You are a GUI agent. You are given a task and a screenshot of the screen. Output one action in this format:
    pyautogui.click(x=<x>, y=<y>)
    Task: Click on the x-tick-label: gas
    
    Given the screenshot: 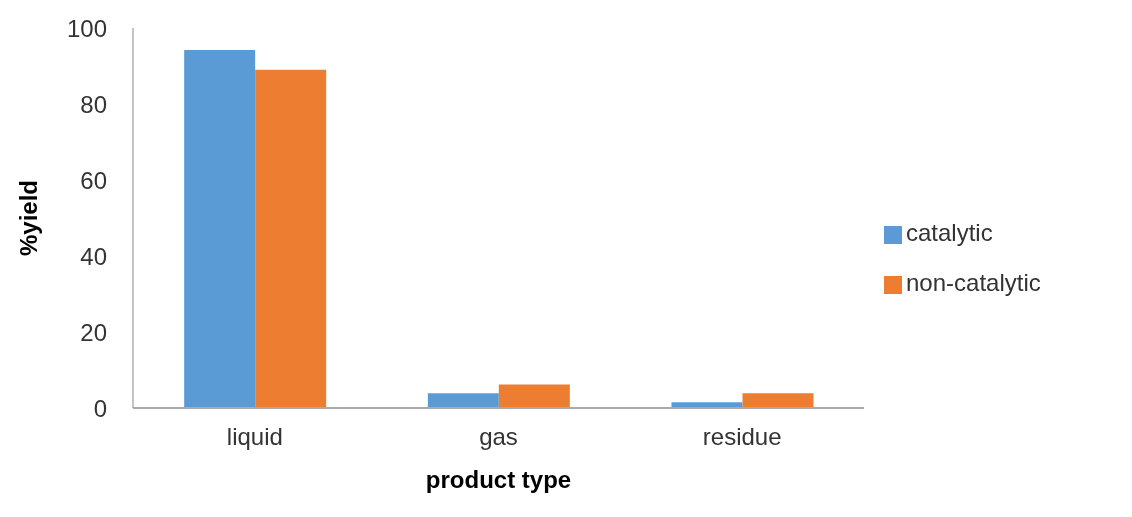 What is the action you would take?
    pyautogui.click(x=498, y=437)
    